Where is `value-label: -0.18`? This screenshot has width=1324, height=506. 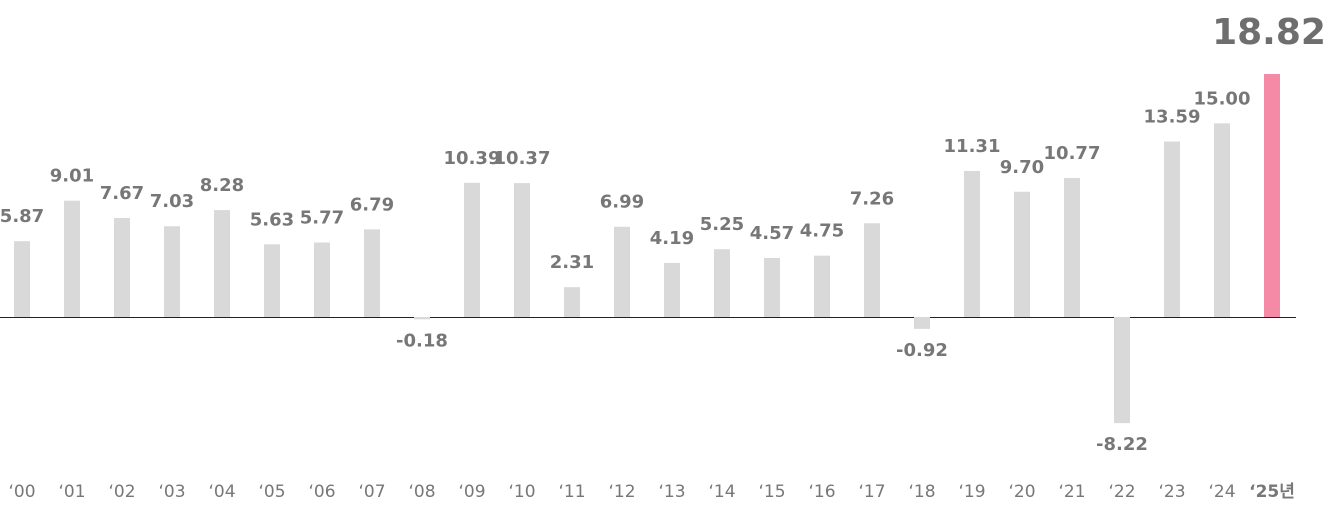
value-label: -0.18 is located at coordinates (422, 340).